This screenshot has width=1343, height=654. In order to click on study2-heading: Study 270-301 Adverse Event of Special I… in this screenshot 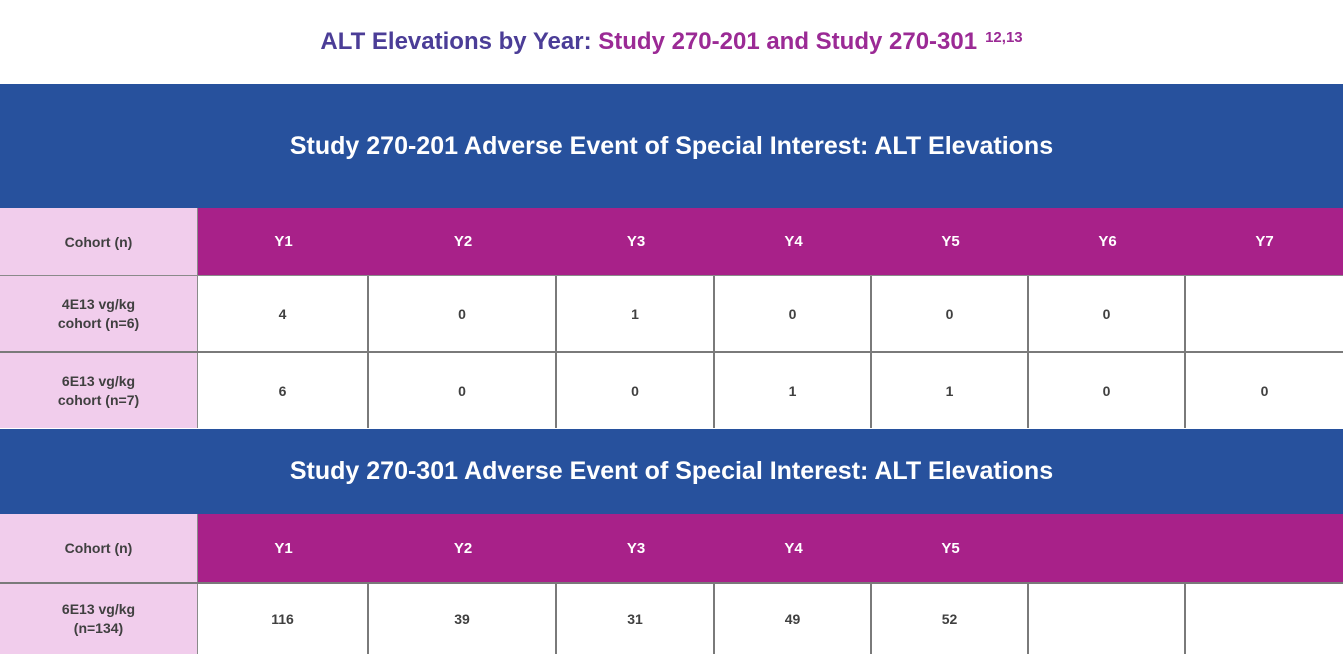, I will do `click(671, 471)`.